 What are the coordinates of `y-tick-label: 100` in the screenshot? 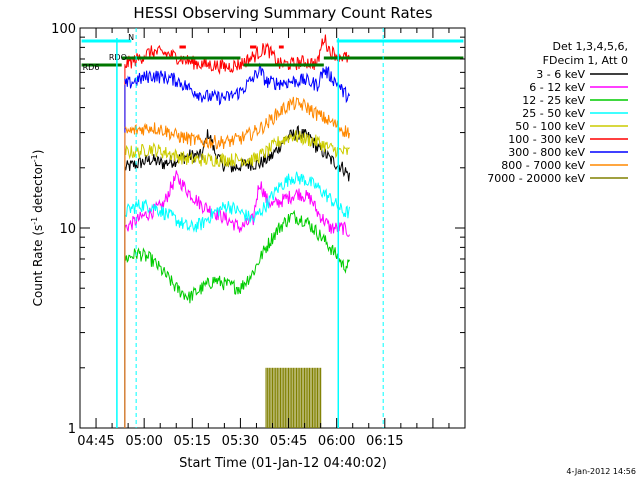 It's located at (63, 29).